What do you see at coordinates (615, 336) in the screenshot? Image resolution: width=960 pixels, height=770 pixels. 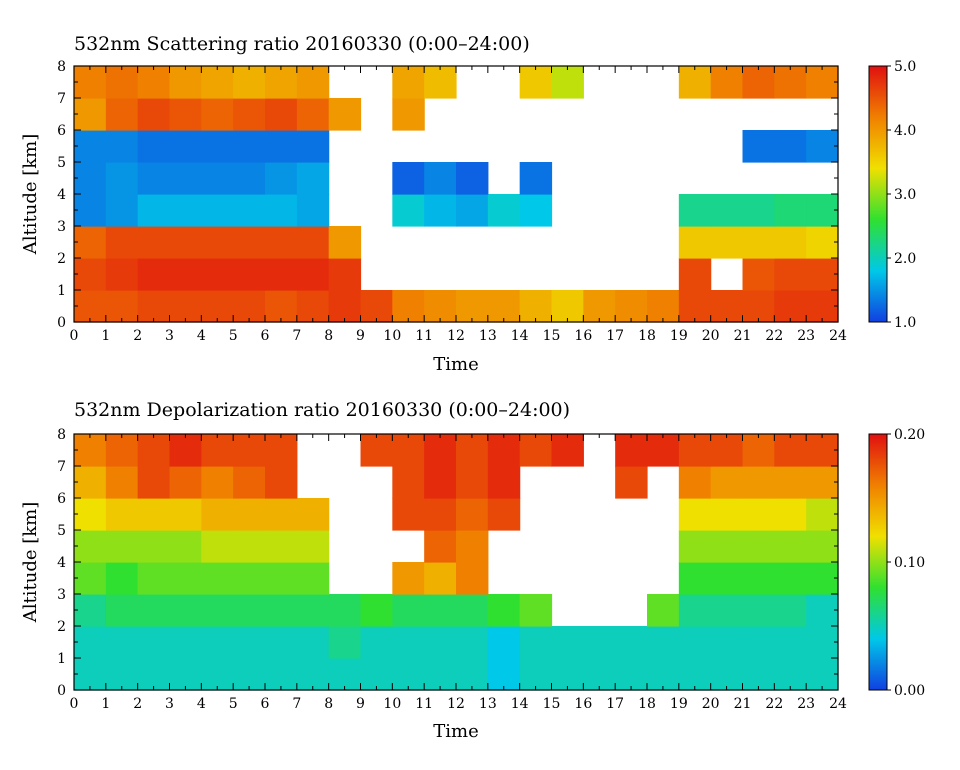 I see `x-tick-label: 17` at bounding box center [615, 336].